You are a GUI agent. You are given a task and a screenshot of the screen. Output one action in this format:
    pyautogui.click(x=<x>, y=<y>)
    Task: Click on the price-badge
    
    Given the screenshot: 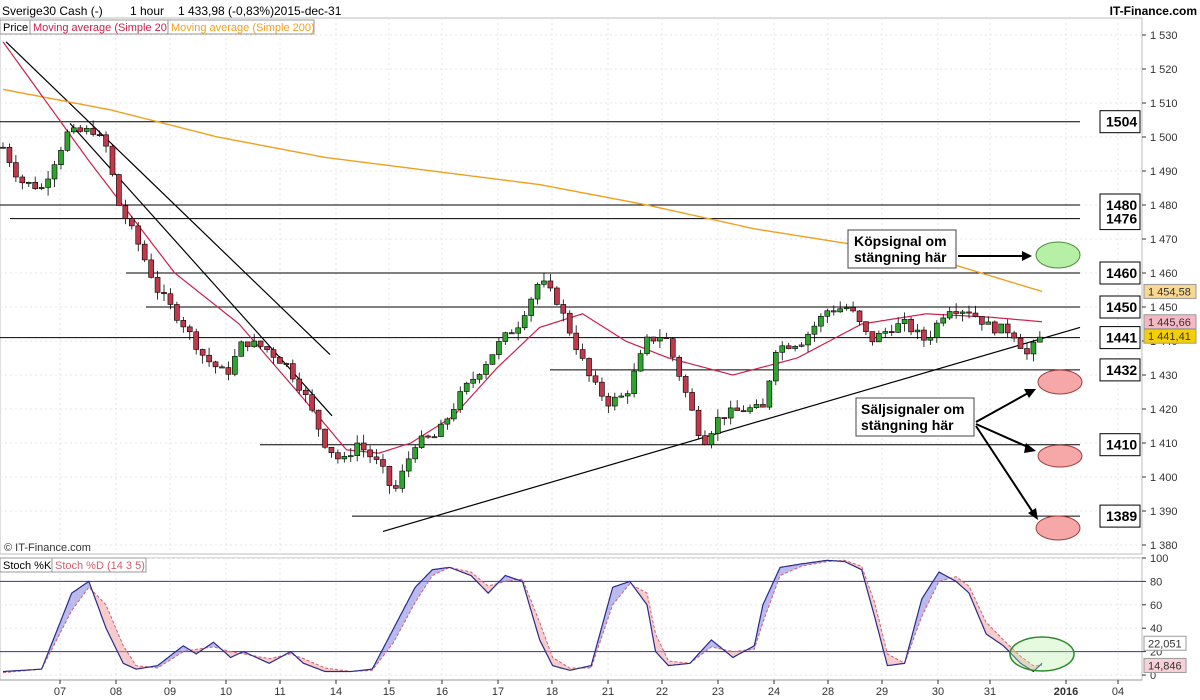 What is the action you would take?
    pyautogui.click(x=1170, y=291)
    